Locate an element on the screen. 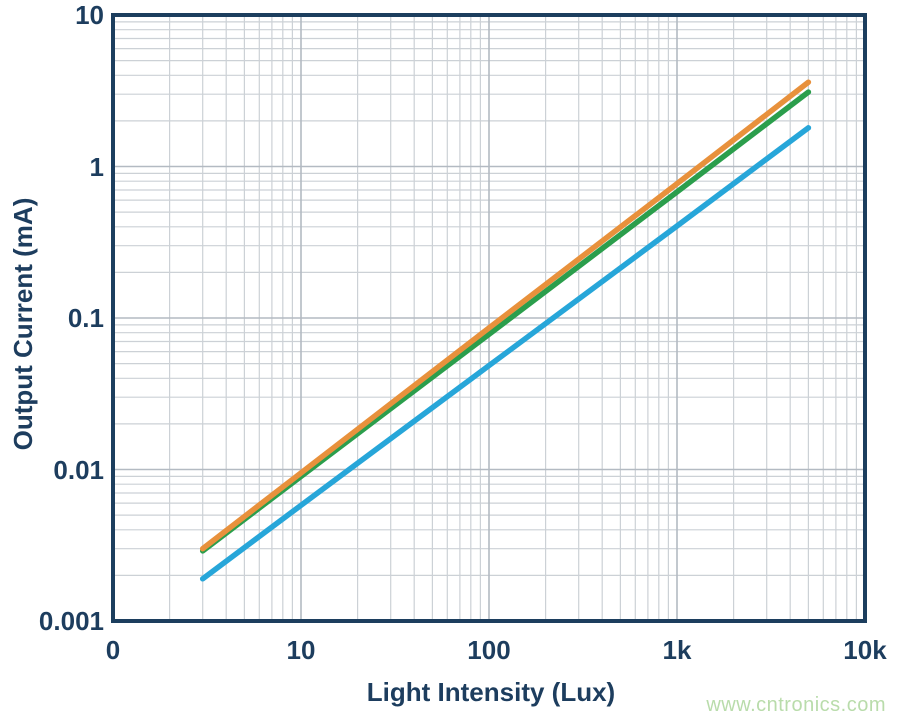 This screenshot has width=900, height=721. y-tick-label: 0.1 is located at coordinates (85, 318).